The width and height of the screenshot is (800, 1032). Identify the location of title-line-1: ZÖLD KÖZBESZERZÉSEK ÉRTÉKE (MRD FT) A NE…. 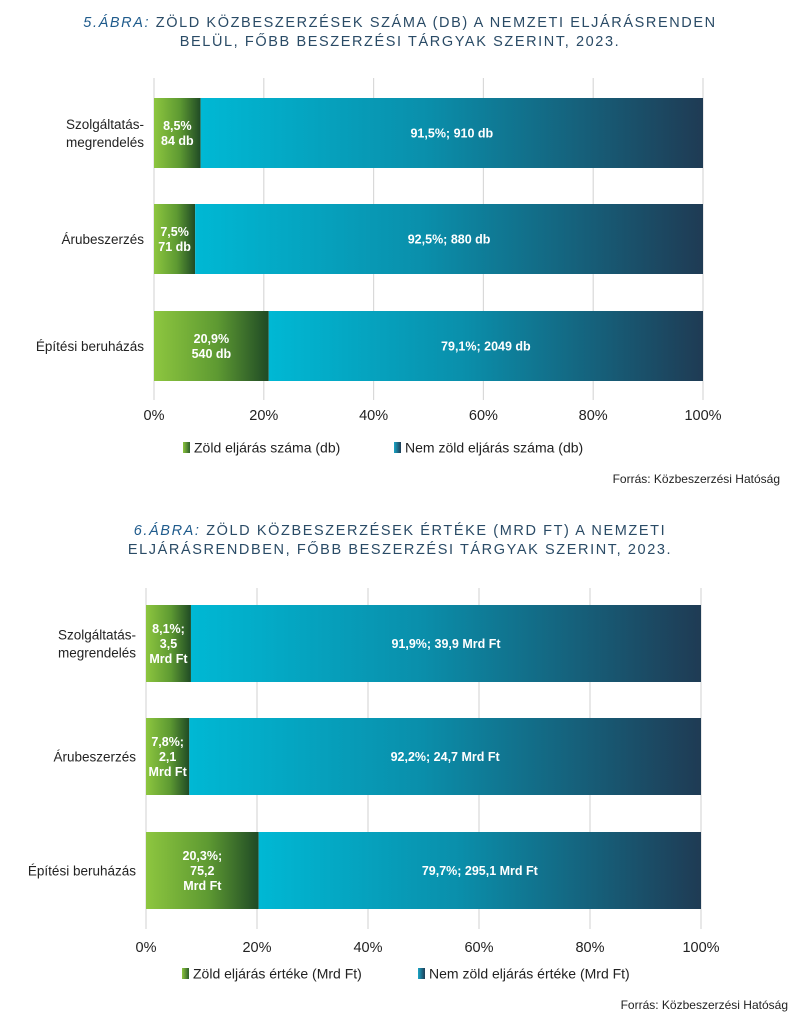
(436, 531).